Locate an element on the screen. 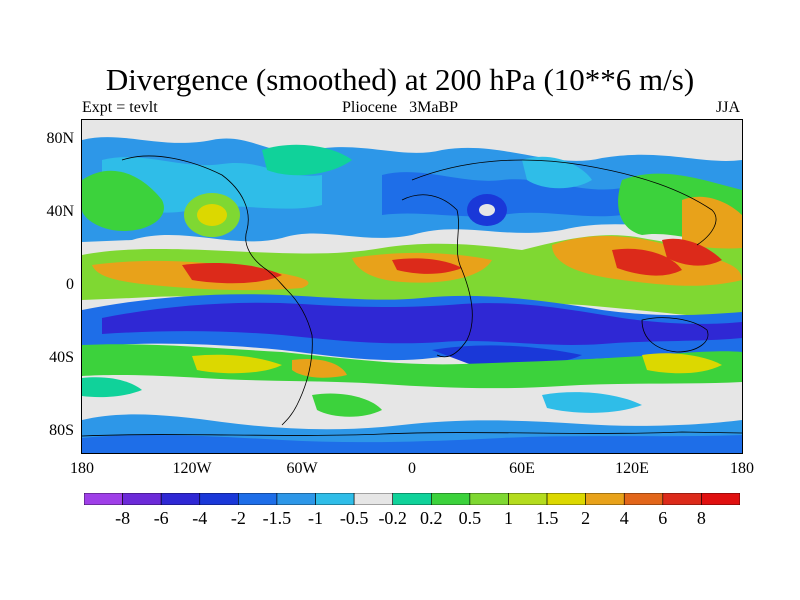  season-label: JJA is located at coordinates (727, 107).